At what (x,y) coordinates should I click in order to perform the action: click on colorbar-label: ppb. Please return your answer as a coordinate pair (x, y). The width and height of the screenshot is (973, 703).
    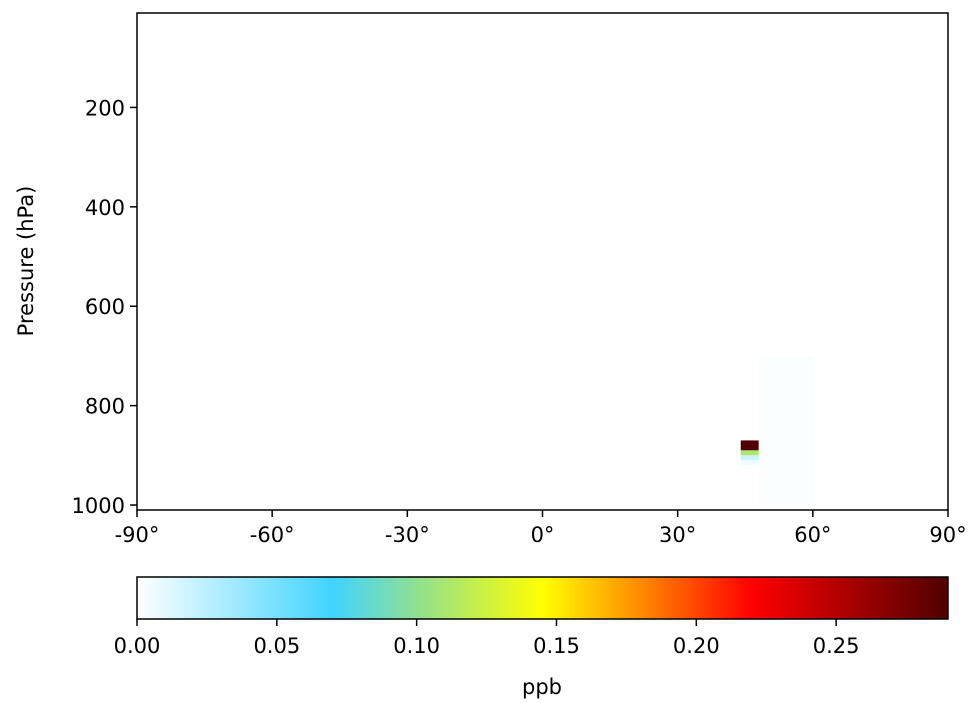
    Looking at the image, I should click on (542, 687).